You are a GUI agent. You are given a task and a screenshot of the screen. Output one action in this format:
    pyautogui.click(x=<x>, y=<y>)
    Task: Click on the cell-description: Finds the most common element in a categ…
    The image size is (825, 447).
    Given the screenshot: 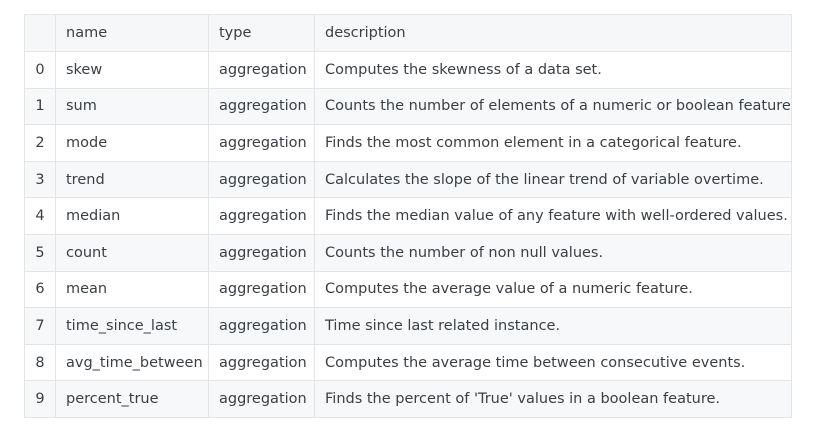 What is the action you would take?
    pyautogui.click(x=553, y=143)
    